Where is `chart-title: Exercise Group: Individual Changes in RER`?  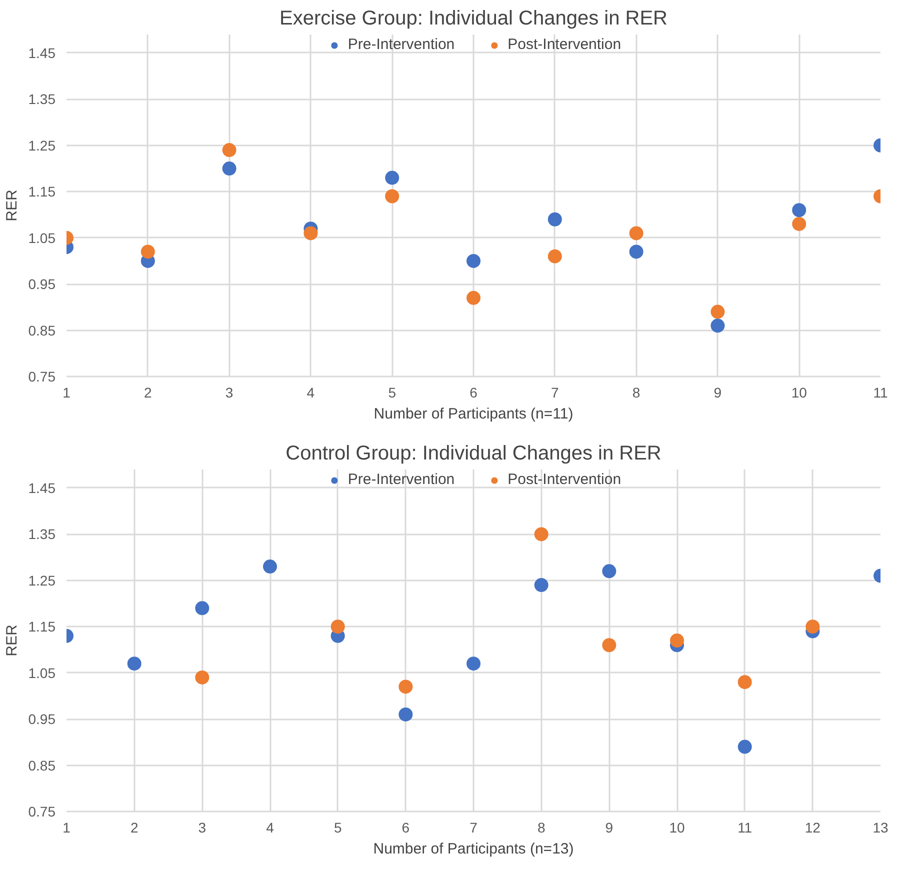
chart-title: Exercise Group: Individual Changes in RER is located at coordinates (474, 19).